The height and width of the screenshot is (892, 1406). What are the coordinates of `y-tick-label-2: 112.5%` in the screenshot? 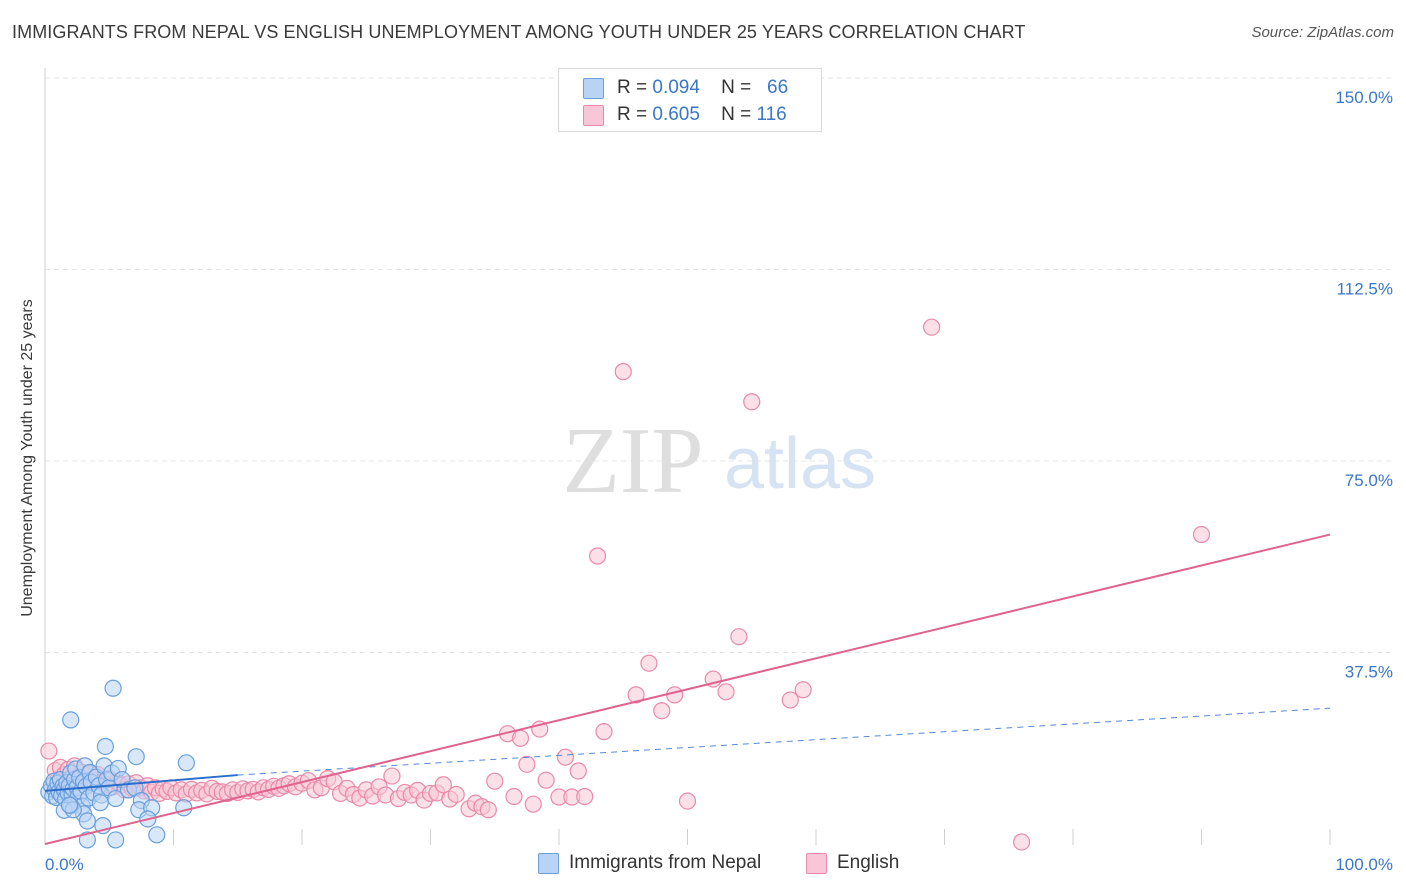 It's located at (1365, 289).